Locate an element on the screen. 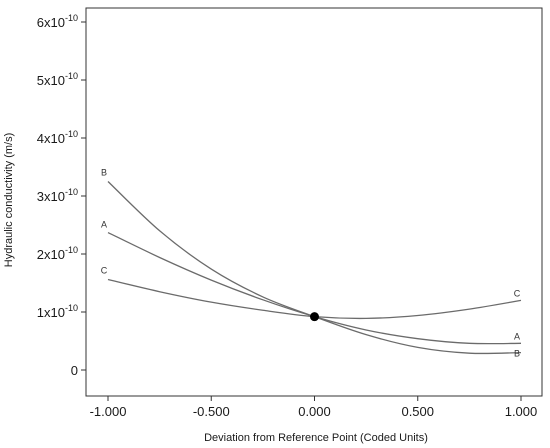 This screenshot has width=550, height=448. y-axis-title: Hydraulic conductivity (m/s) is located at coordinates (9, 200).